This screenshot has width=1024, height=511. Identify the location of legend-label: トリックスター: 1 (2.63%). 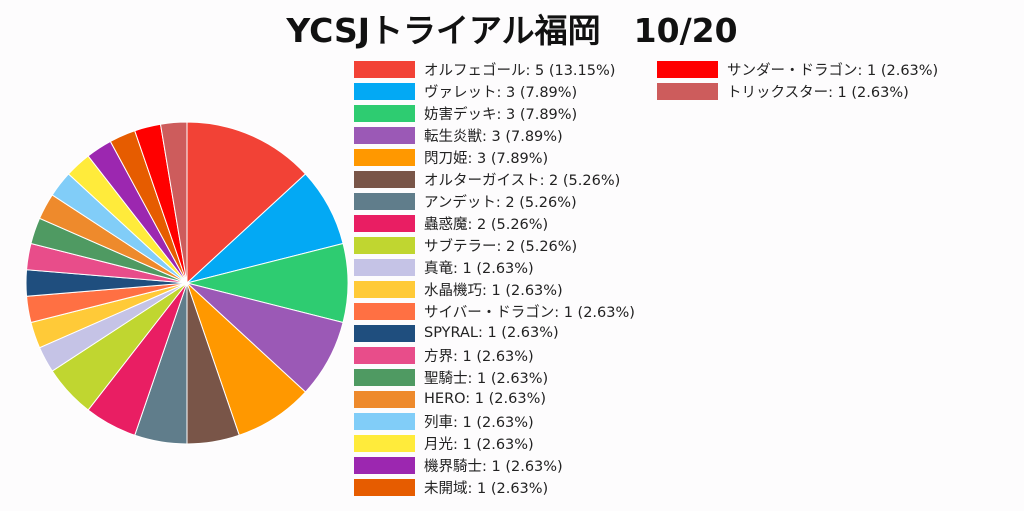
(818, 92).